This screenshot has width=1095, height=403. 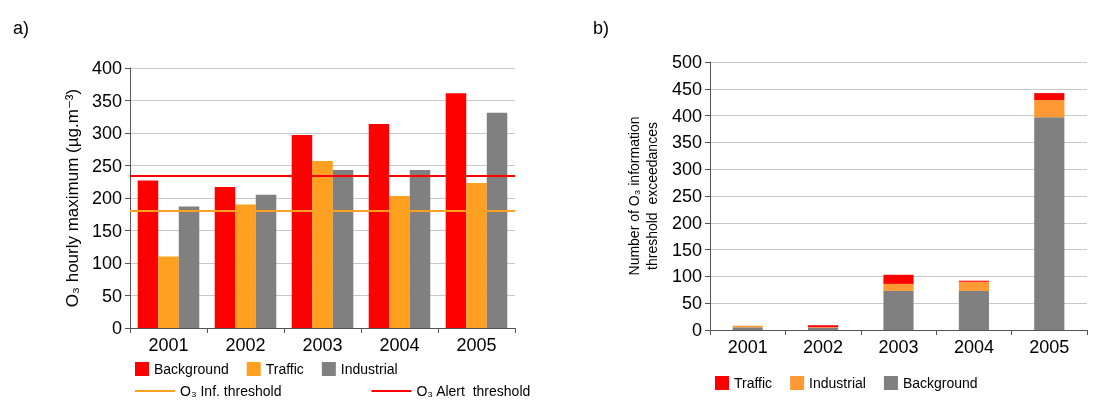 I want to click on y-axis-title: Number of O₃ information threshold exceedances, so click(x=643, y=196).